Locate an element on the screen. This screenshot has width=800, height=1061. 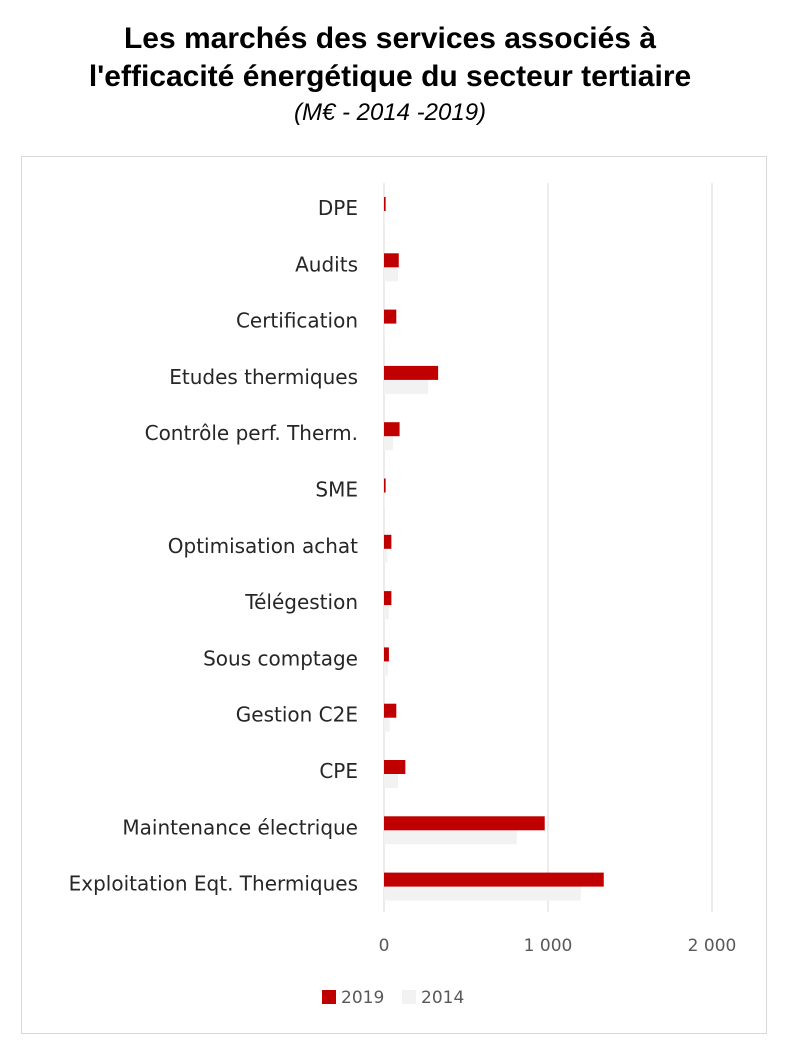
chart-subtitle: (M€ - 2014 -2019) is located at coordinates (390, 112).